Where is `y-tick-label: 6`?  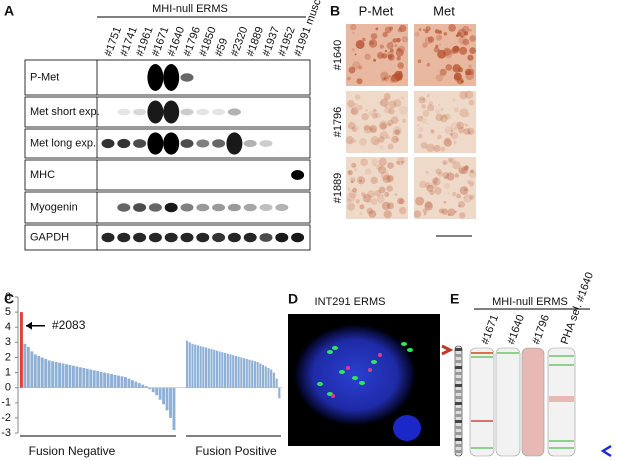 y-tick-label: 6 is located at coordinates (8, 297).